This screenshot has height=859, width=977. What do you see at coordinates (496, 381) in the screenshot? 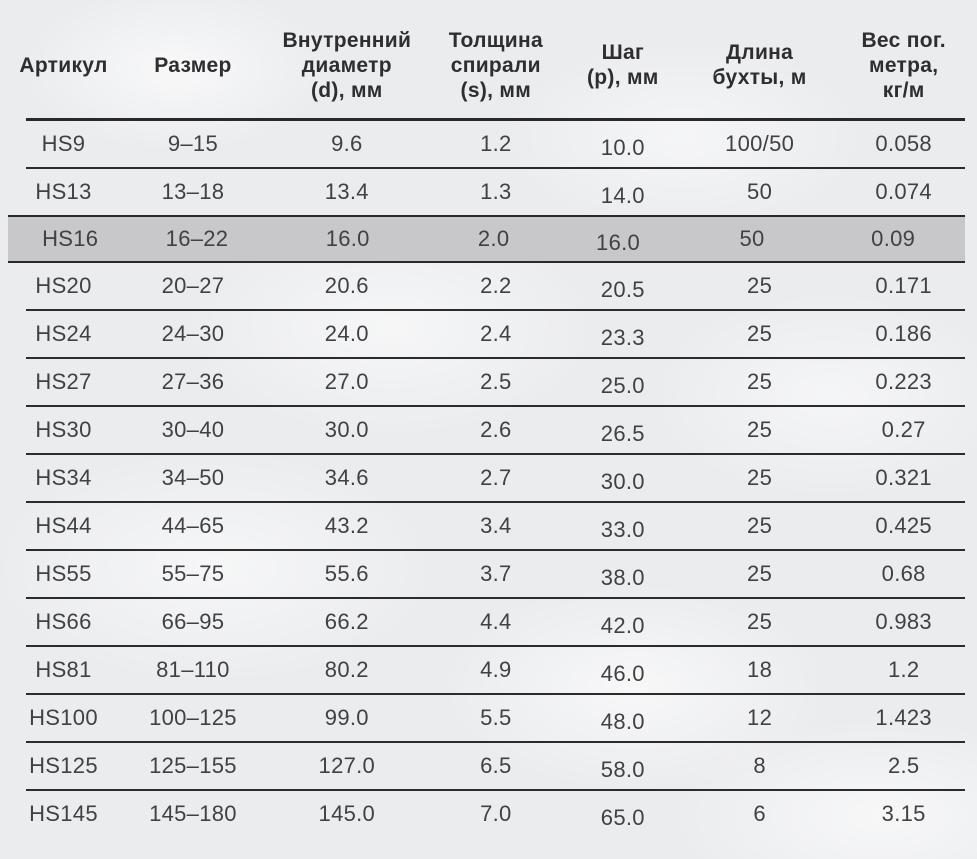
I see `cell-spiral-thickness: 2.5` at bounding box center [496, 381].